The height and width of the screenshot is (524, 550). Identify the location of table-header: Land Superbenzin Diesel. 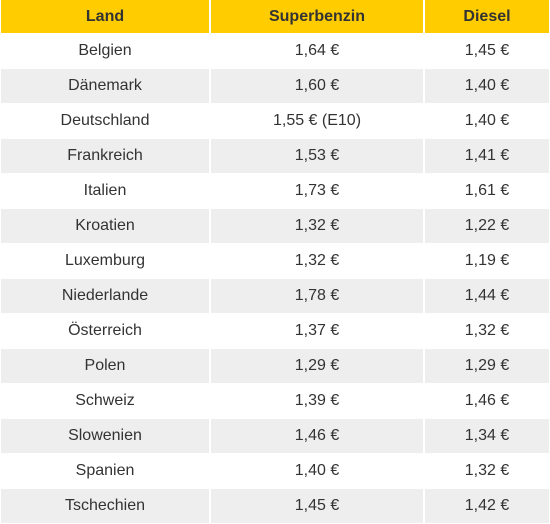
(275, 17).